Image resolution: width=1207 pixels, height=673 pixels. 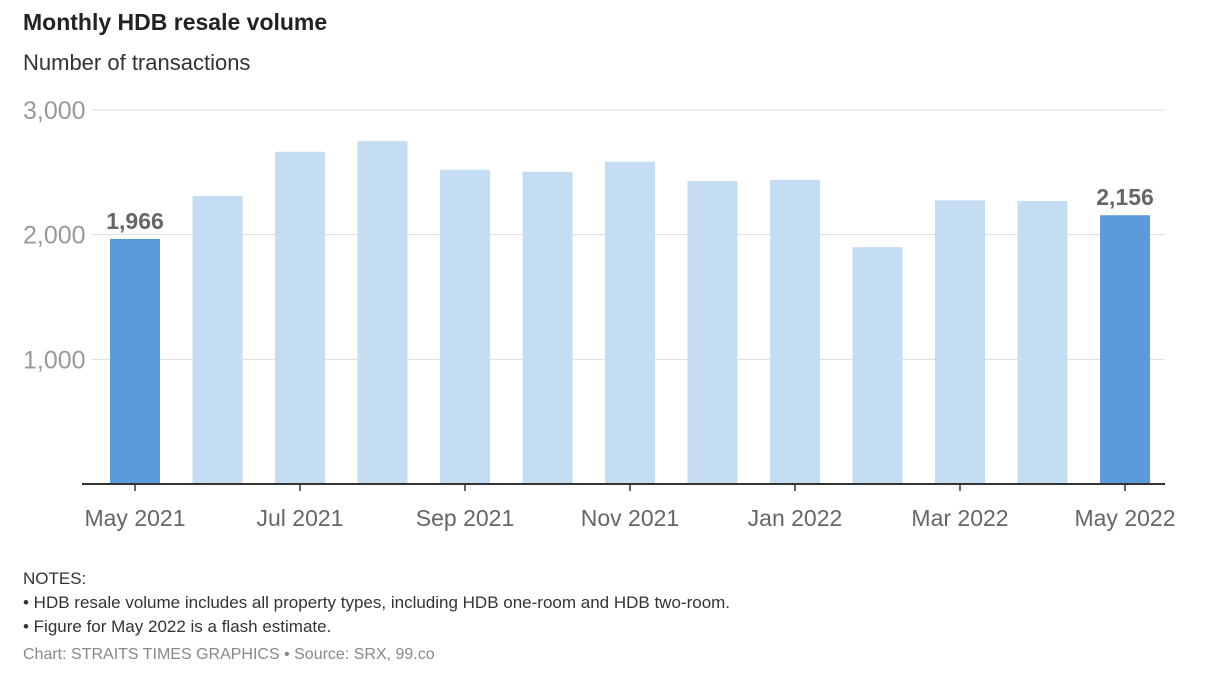 I want to click on y-tick-label: 3,000, so click(x=54, y=111).